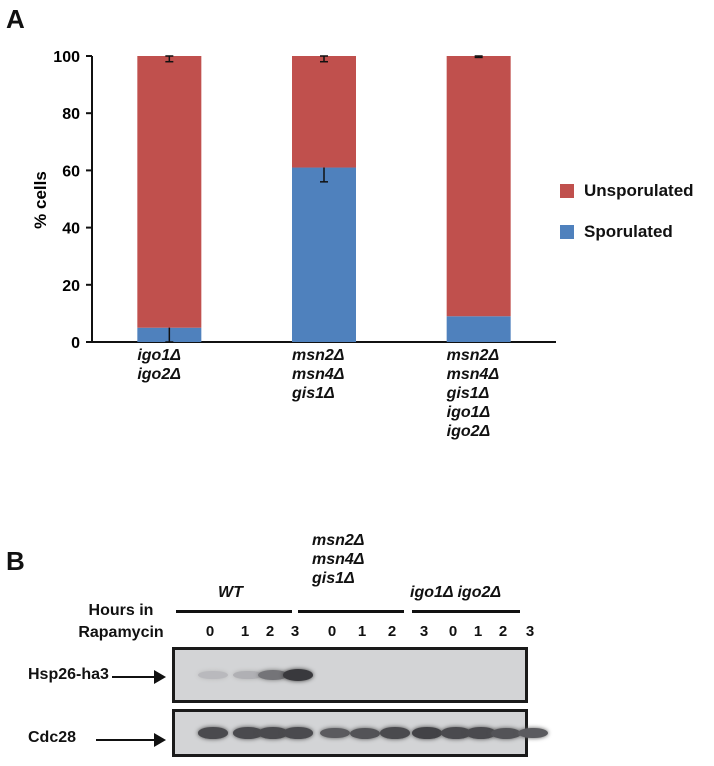 Image resolution: width=714 pixels, height=766 pixels. What do you see at coordinates (234, 611) in the screenshot?
I see `group-line-wt` at bounding box center [234, 611].